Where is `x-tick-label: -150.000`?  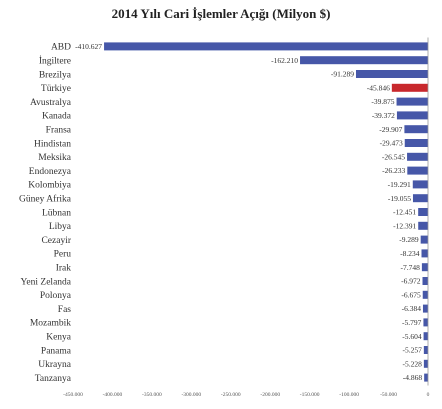 x-tick-label: -150.000 is located at coordinates (310, 395).